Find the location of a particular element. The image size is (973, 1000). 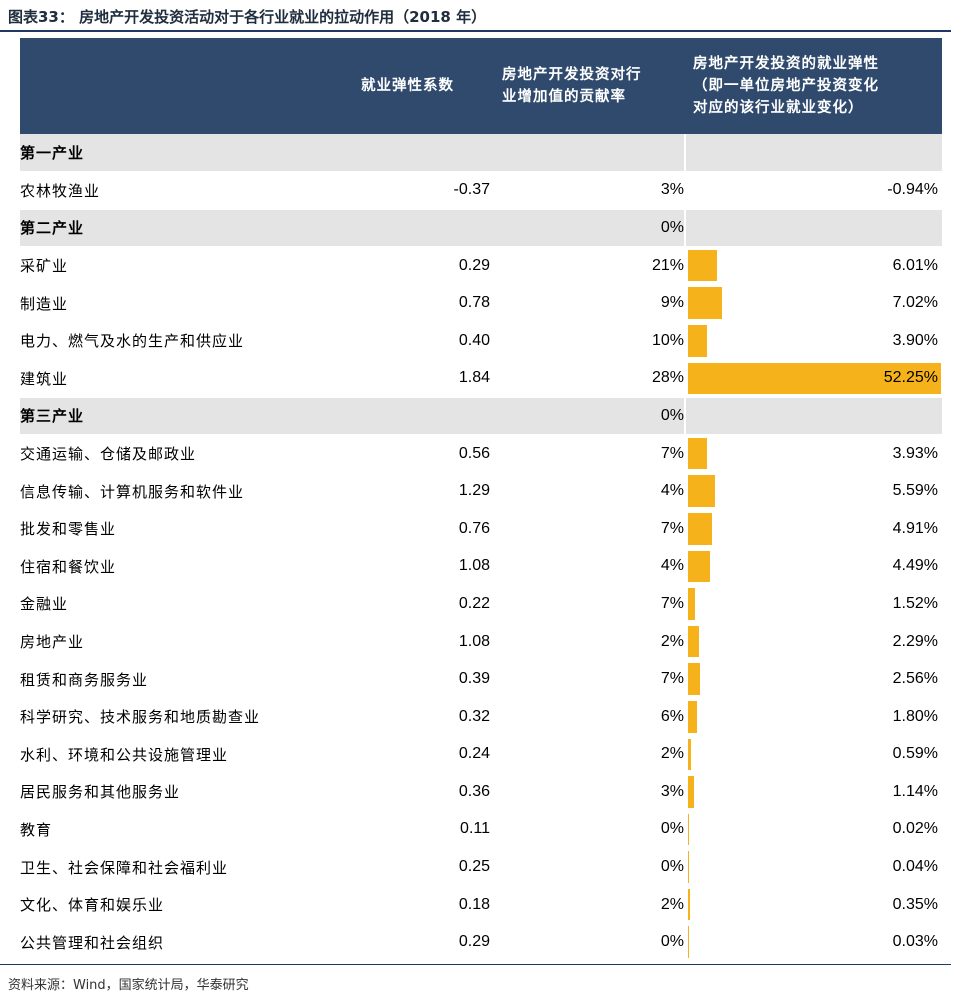

table-row: 水利、环境和公共设施管理业 0.24 2% 0.59% is located at coordinates (481, 755).